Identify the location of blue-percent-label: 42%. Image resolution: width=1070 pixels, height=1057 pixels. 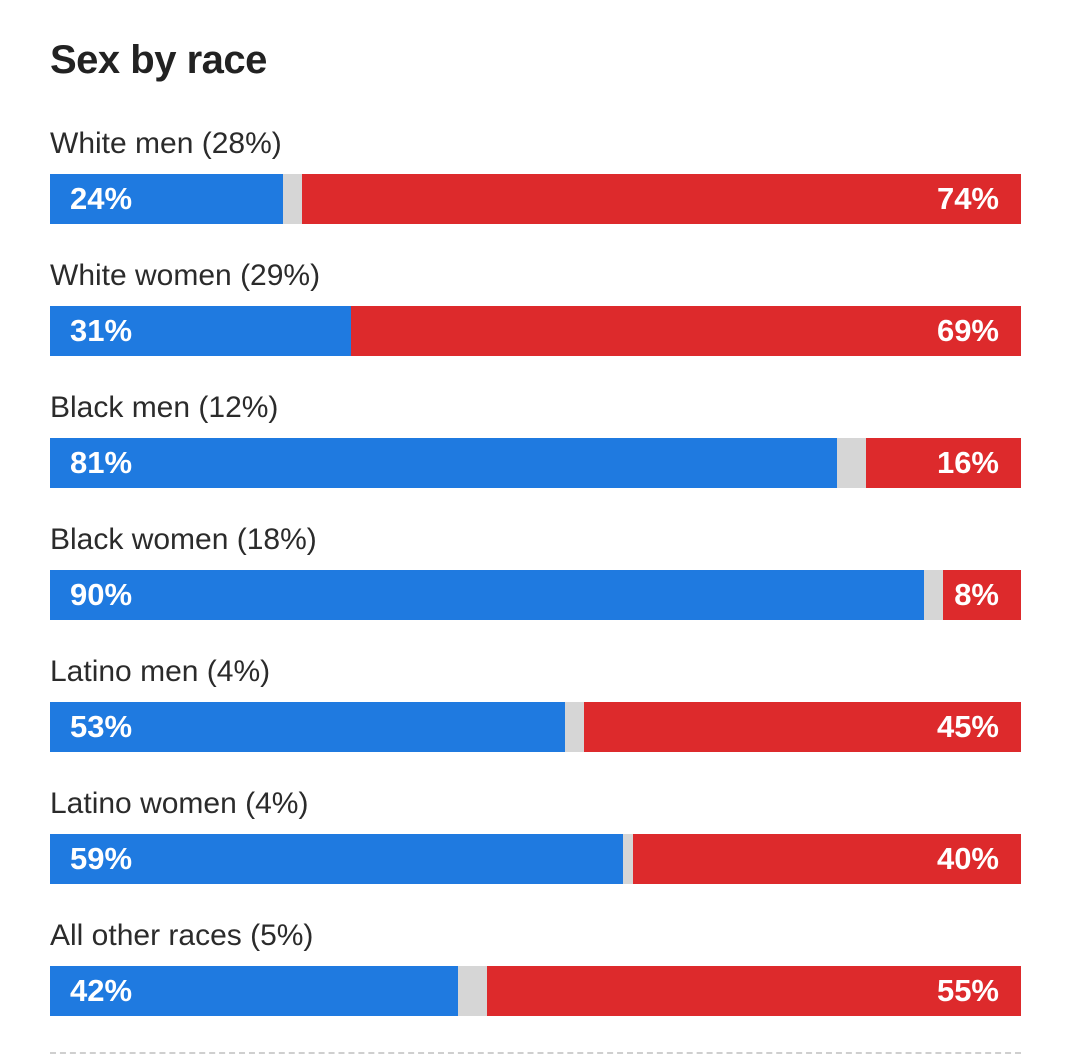
(101, 990).